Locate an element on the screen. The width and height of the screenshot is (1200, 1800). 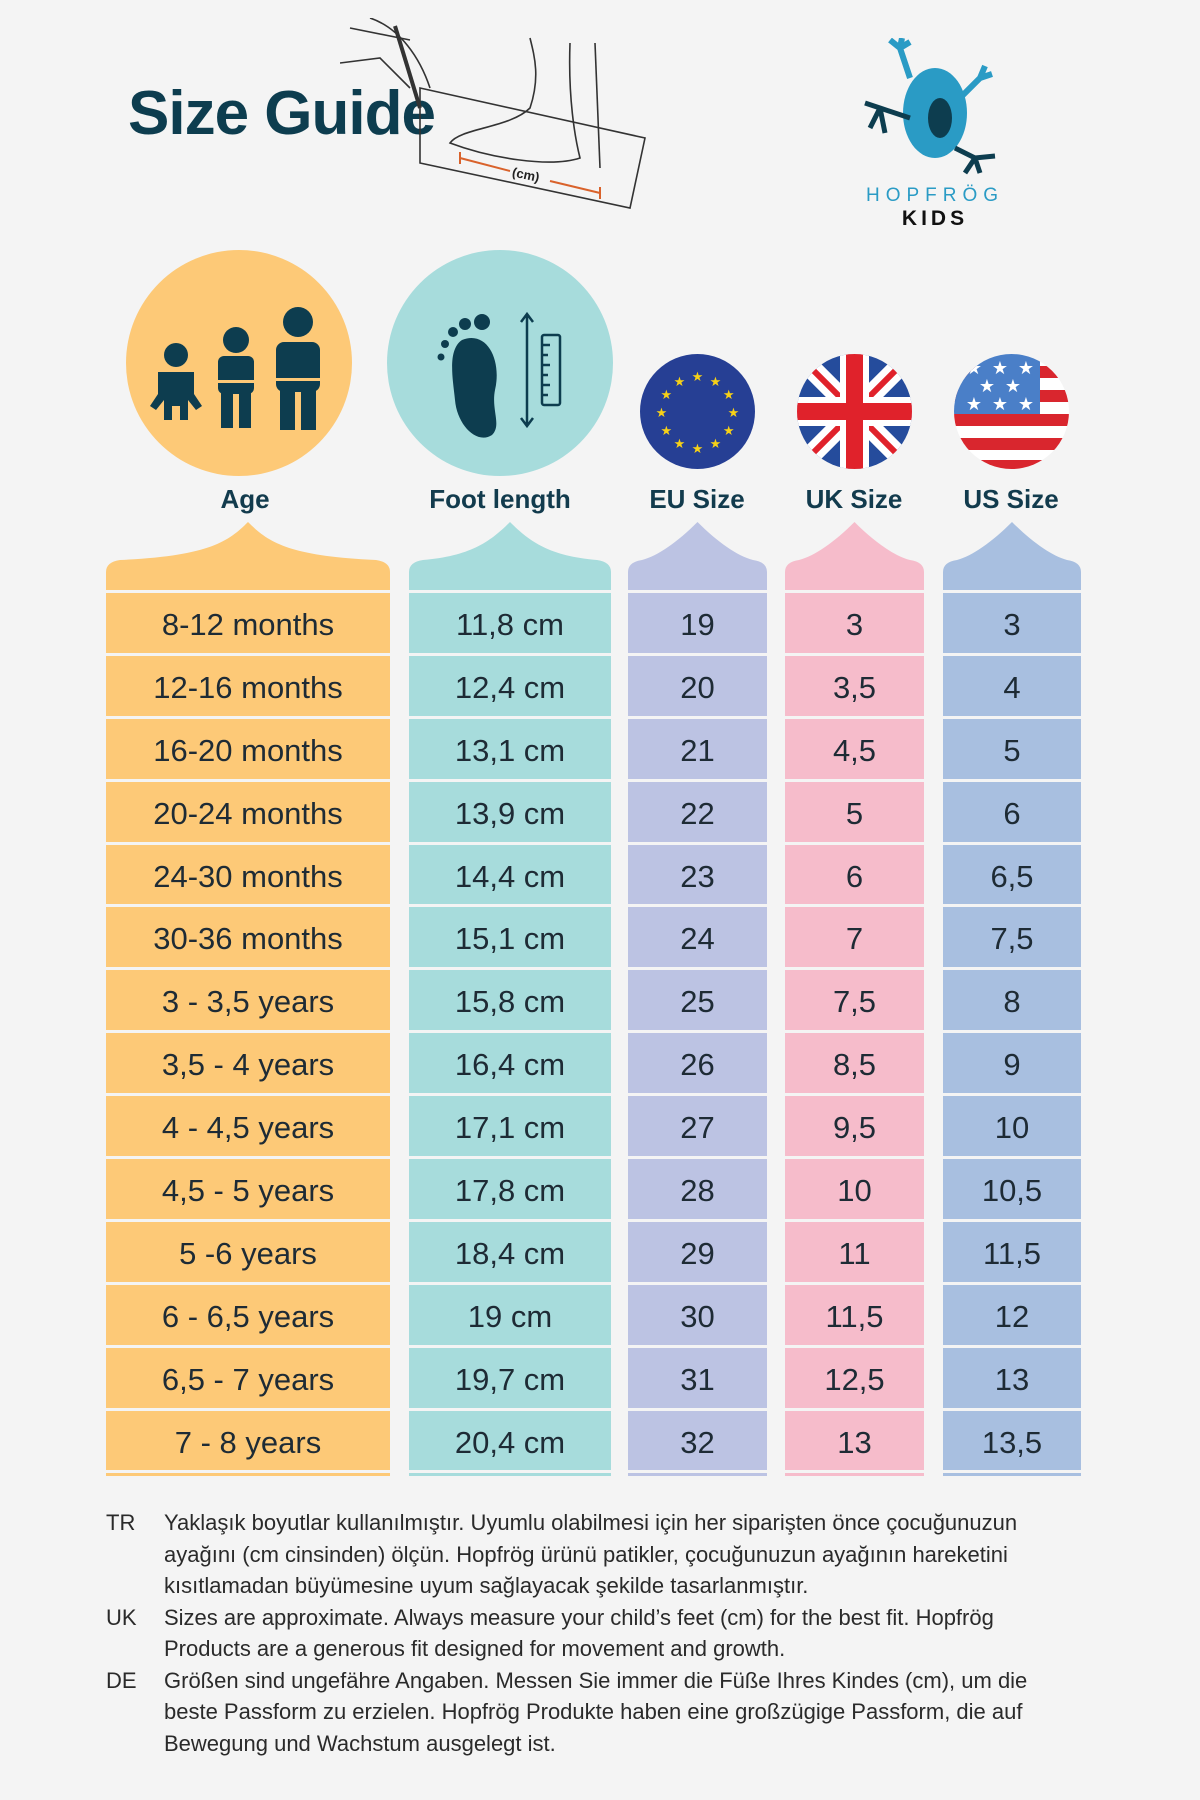
table-cell: 8,5 is located at coordinates (854, 1062).